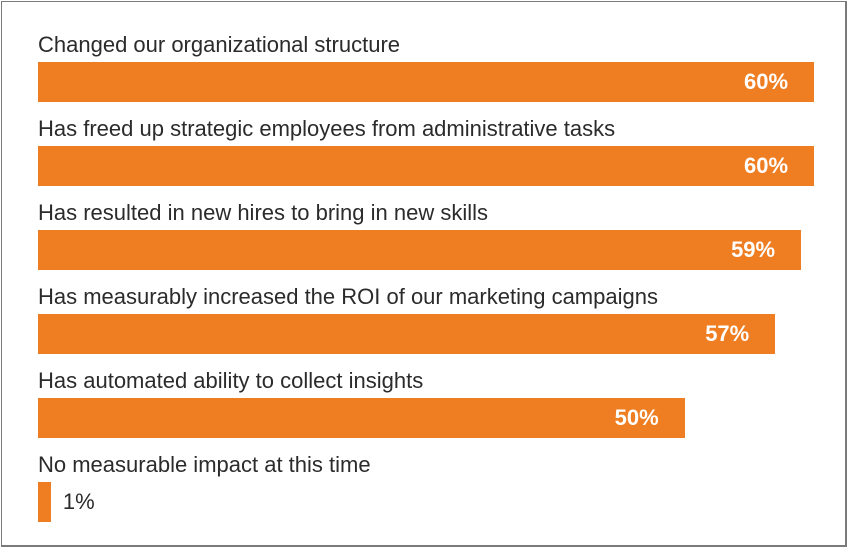 The image size is (850, 550). I want to click on value-label: 50%, so click(636, 417).